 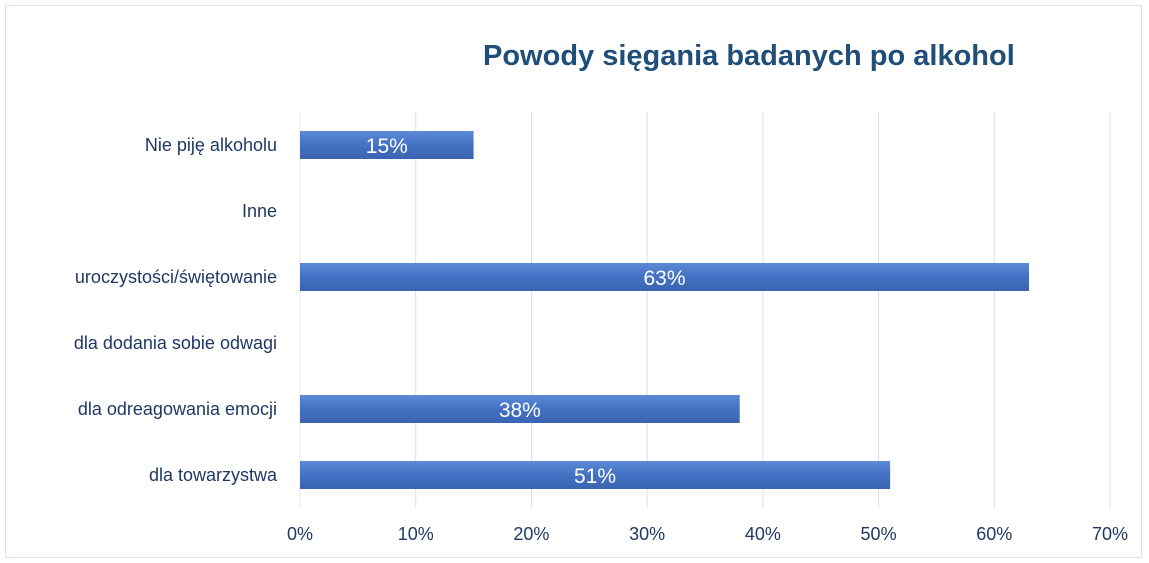 What do you see at coordinates (1110, 534) in the screenshot?
I see `x-tick-label: 70%` at bounding box center [1110, 534].